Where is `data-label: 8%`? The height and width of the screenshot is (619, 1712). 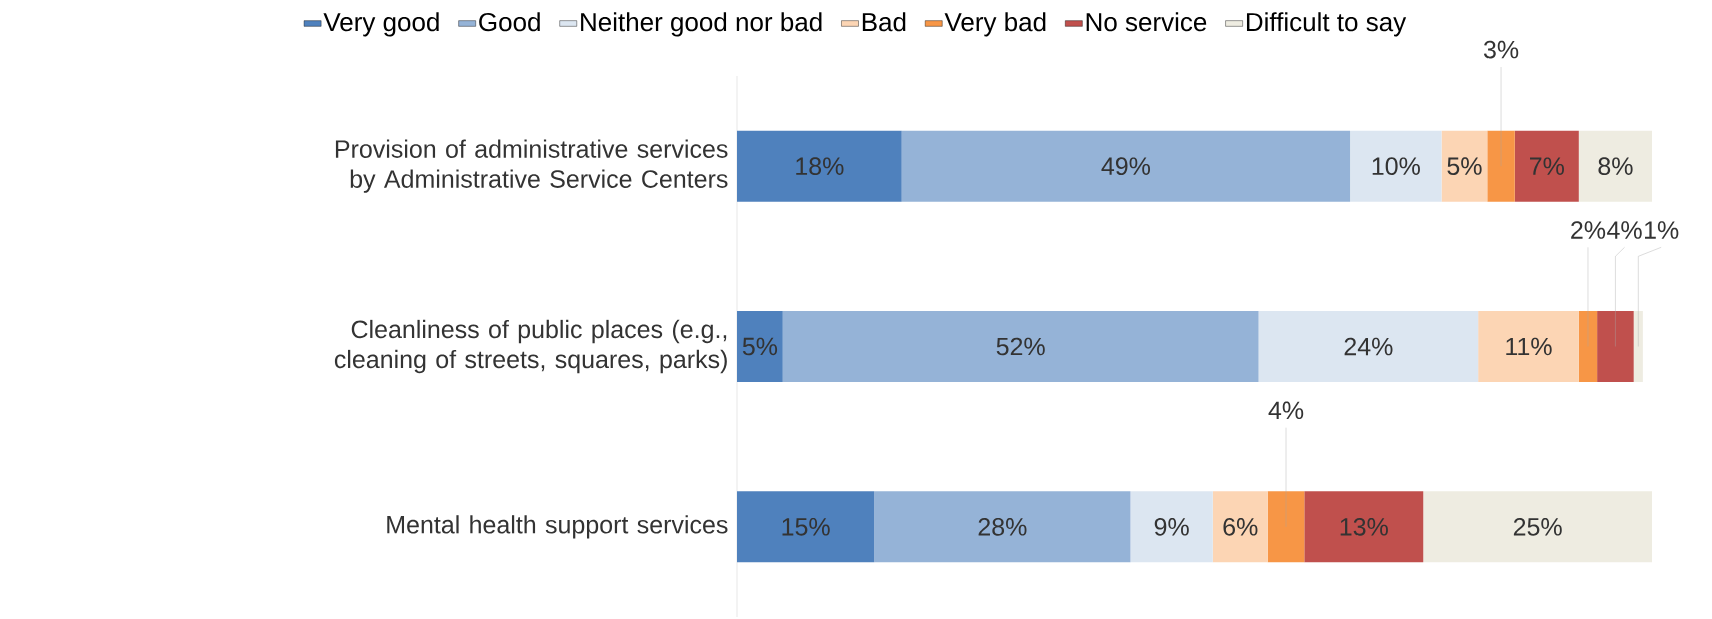 data-label: 8% is located at coordinates (1615, 166).